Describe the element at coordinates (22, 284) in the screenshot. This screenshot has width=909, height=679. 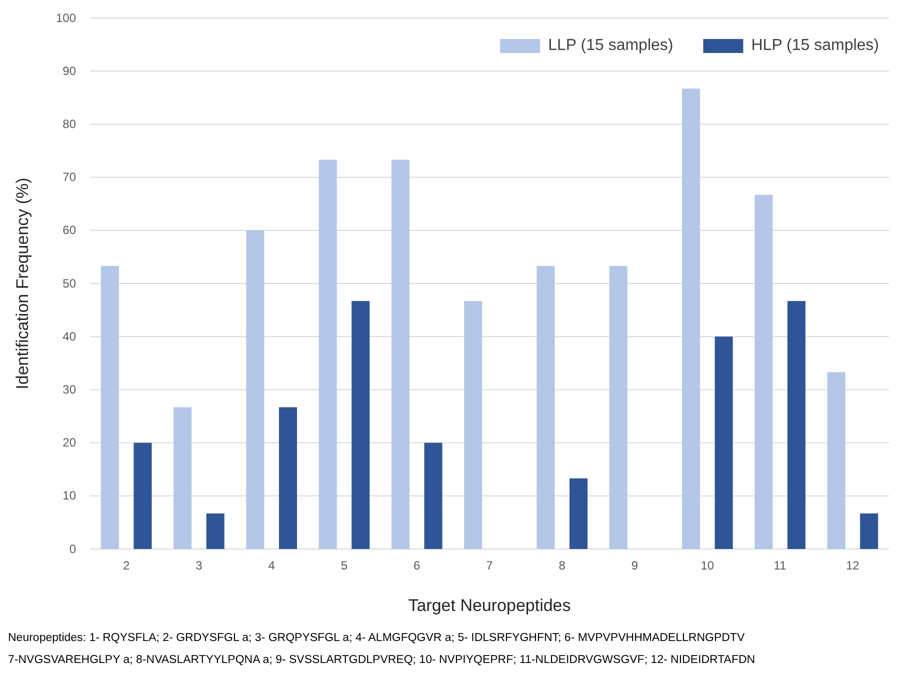
I see `y-axis-title: Identification Frequency (%)` at that location.